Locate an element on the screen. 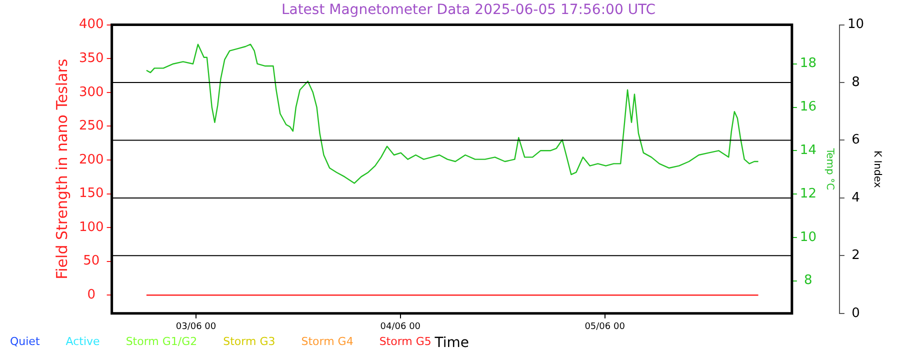 Image resolution: width=897 pixels, height=354 pixels. y-tick-label: 100 is located at coordinates (91, 227).